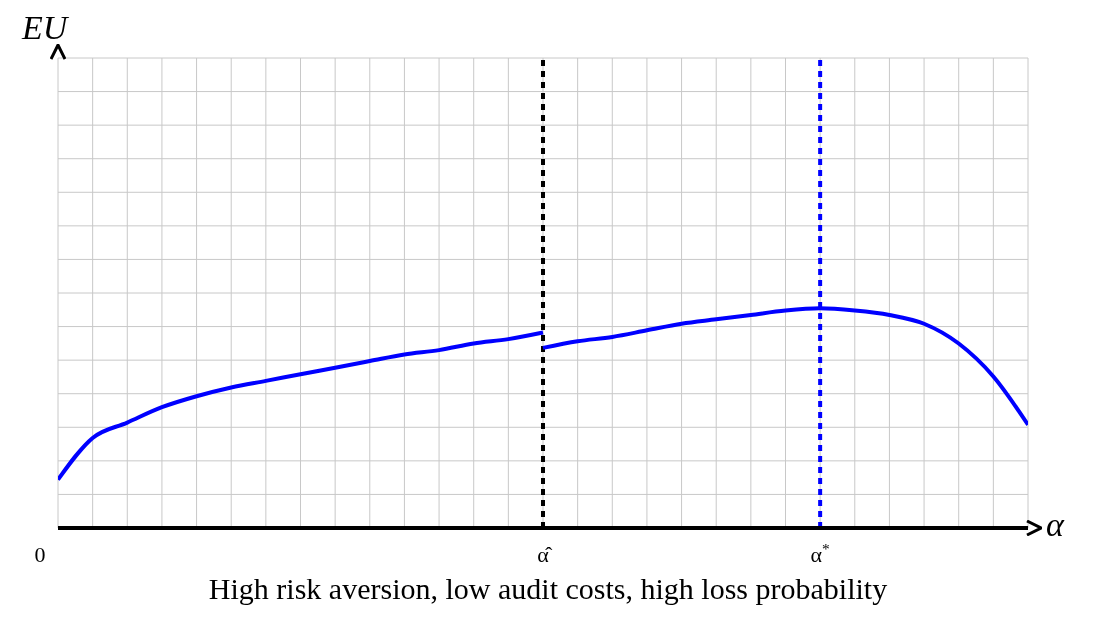 This screenshot has width=1099, height=634. Describe the element at coordinates (548, 589) in the screenshot. I see `text: High risk aversion, low audit costs, high loss probability` at that location.